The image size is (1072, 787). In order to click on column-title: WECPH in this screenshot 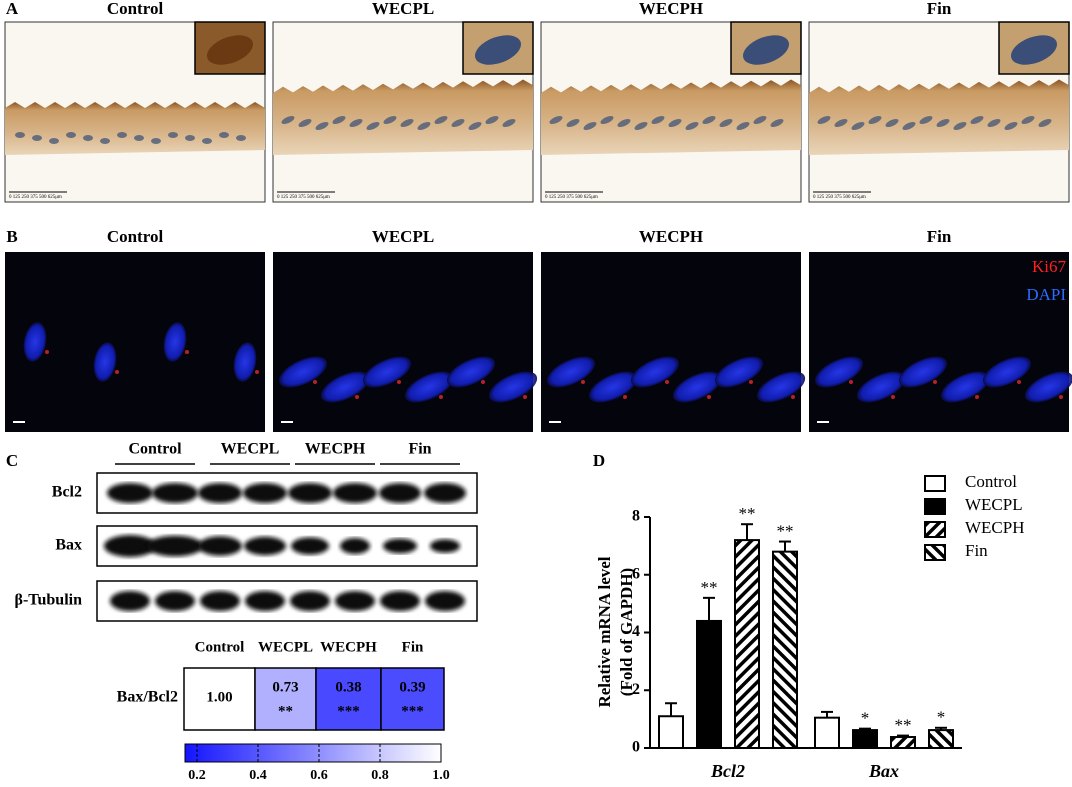, I will do `click(671, 9)`.